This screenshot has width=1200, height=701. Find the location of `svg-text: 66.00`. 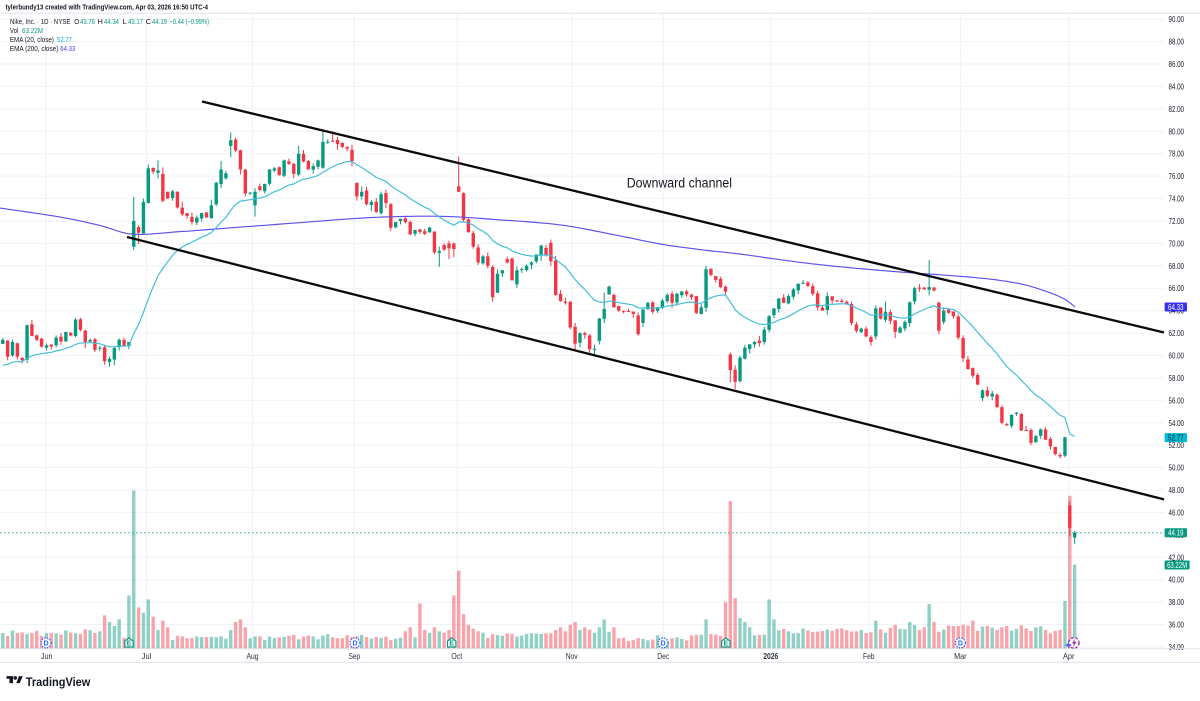

svg-text: 66.00 is located at coordinates (1177, 288).